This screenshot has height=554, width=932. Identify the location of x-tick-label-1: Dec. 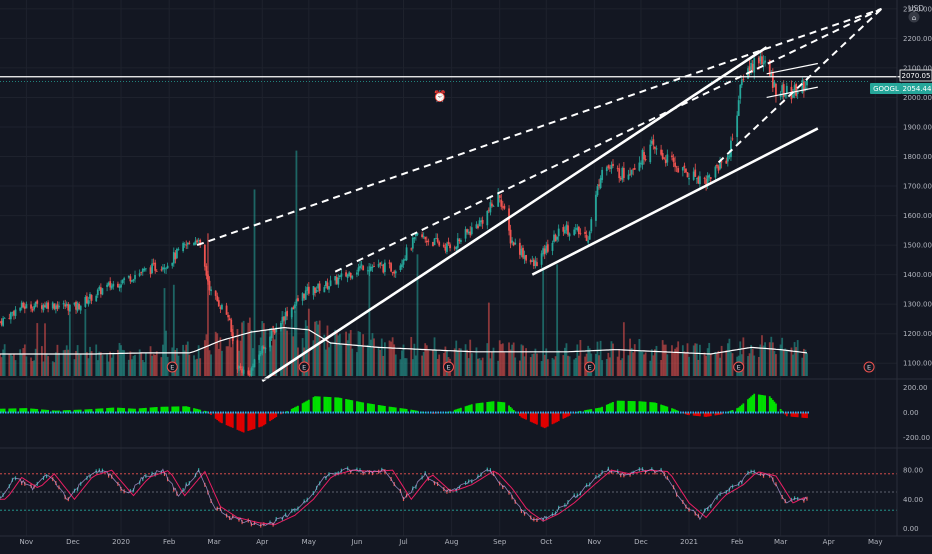
(73, 542).